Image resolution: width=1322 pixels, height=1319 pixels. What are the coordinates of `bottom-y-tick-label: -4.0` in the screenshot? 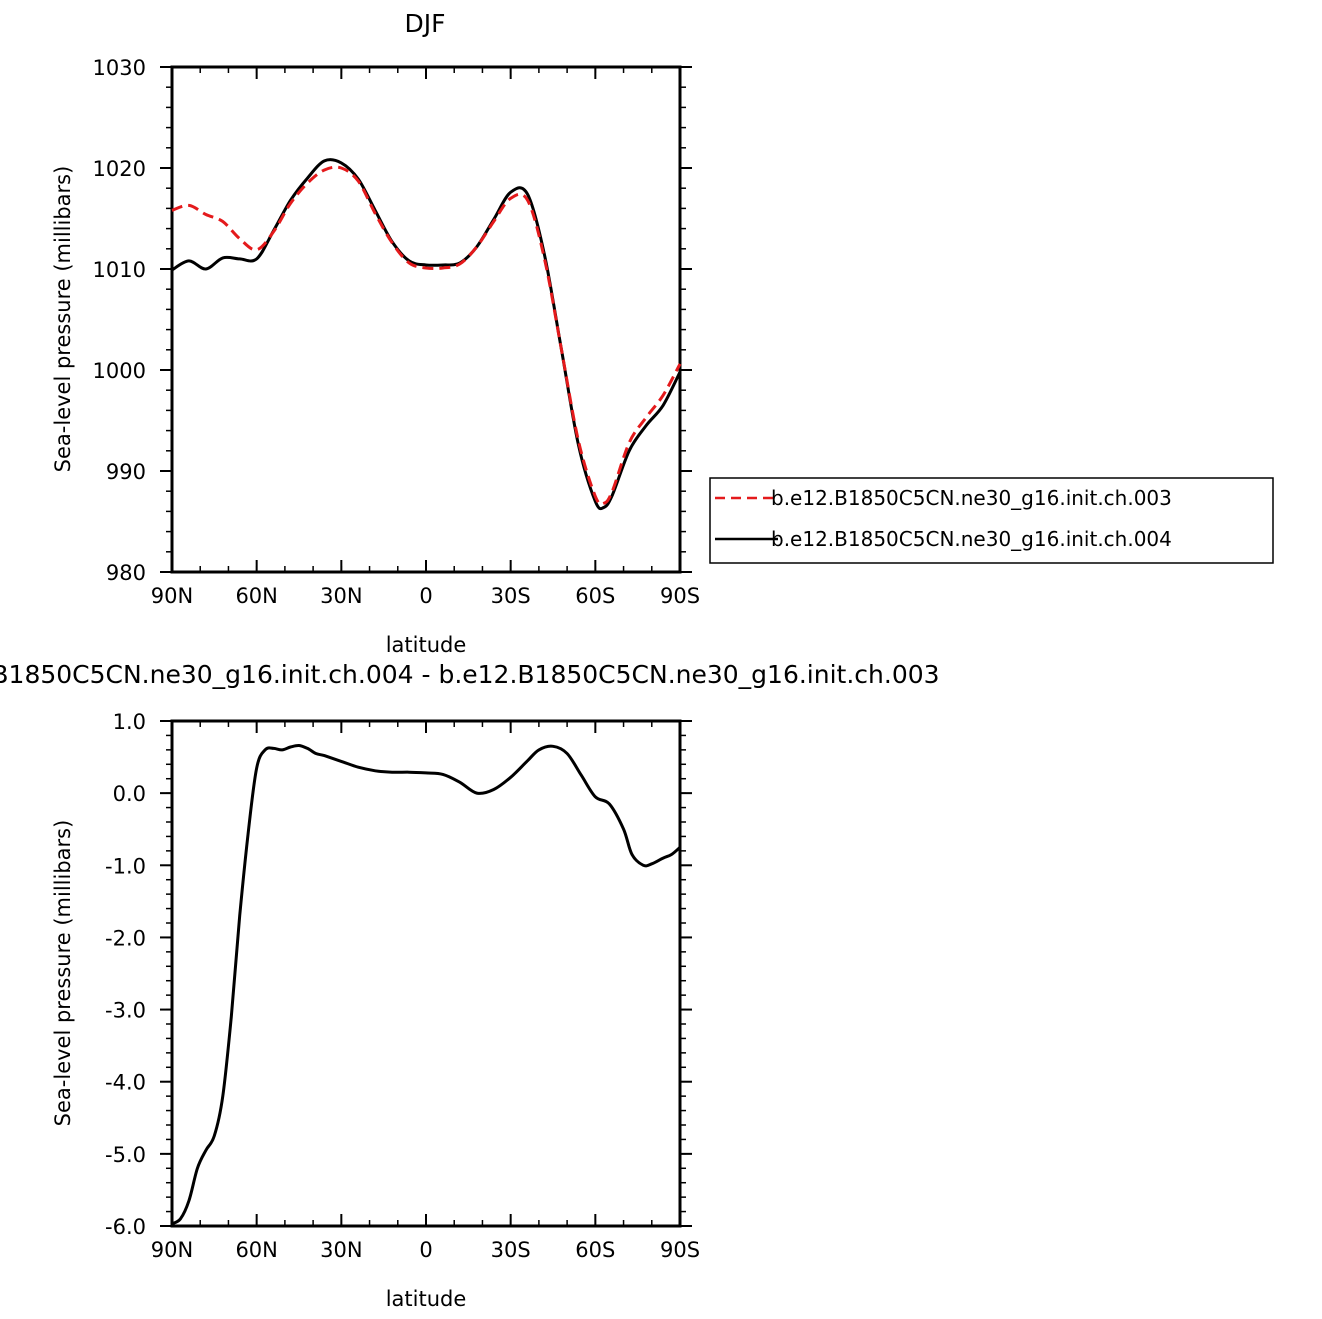 It's located at (125, 1083).